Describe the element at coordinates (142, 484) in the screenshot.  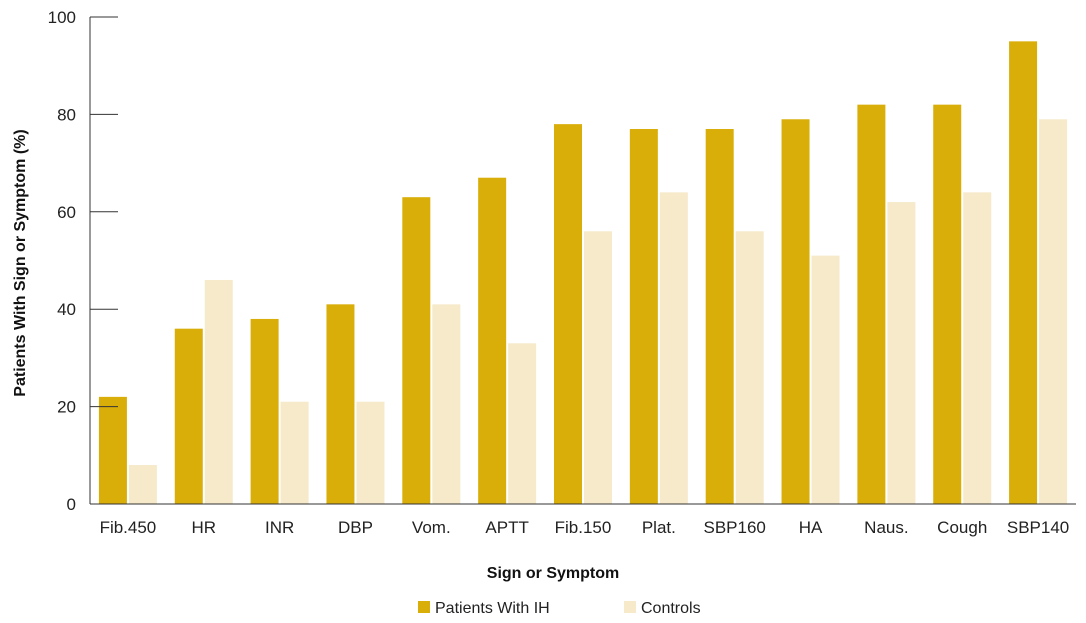
I see `bar-controls-fib450` at that location.